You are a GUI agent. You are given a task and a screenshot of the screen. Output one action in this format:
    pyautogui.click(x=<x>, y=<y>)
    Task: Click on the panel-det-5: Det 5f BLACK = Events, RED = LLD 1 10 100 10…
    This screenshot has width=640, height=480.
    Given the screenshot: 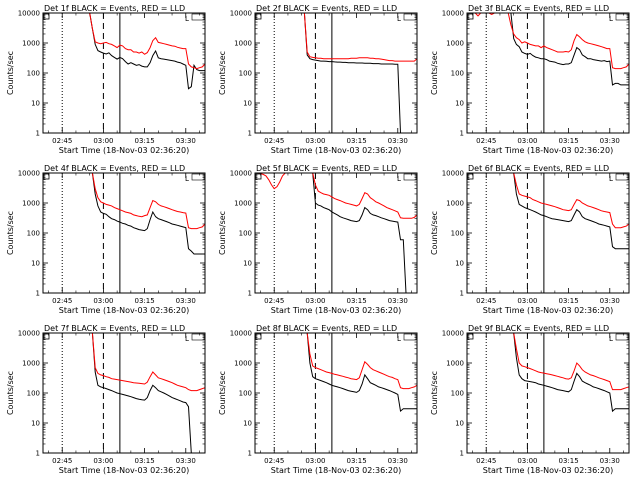 What is the action you would take?
    pyautogui.click(x=318, y=239)
    